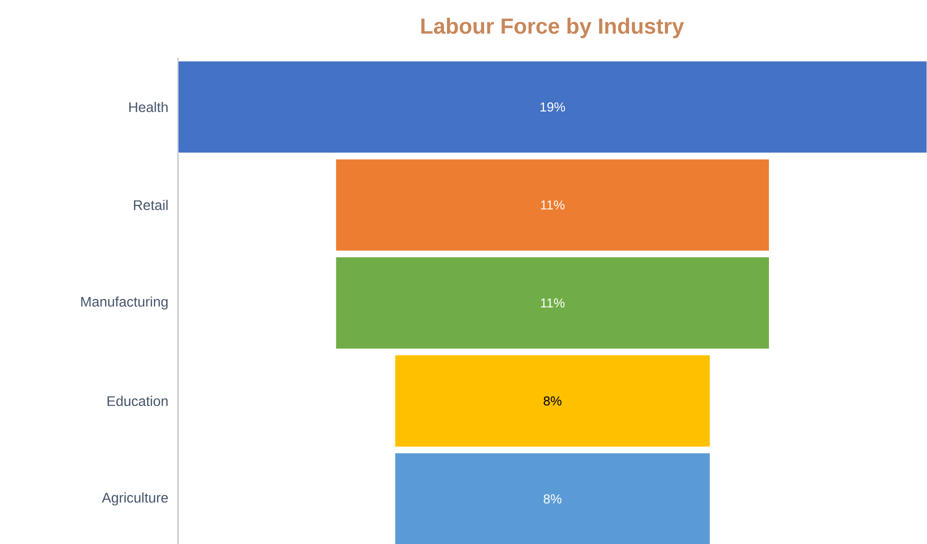 The image size is (927, 544). Describe the element at coordinates (151, 205) in the screenshot. I see `category-label: Retail` at that location.